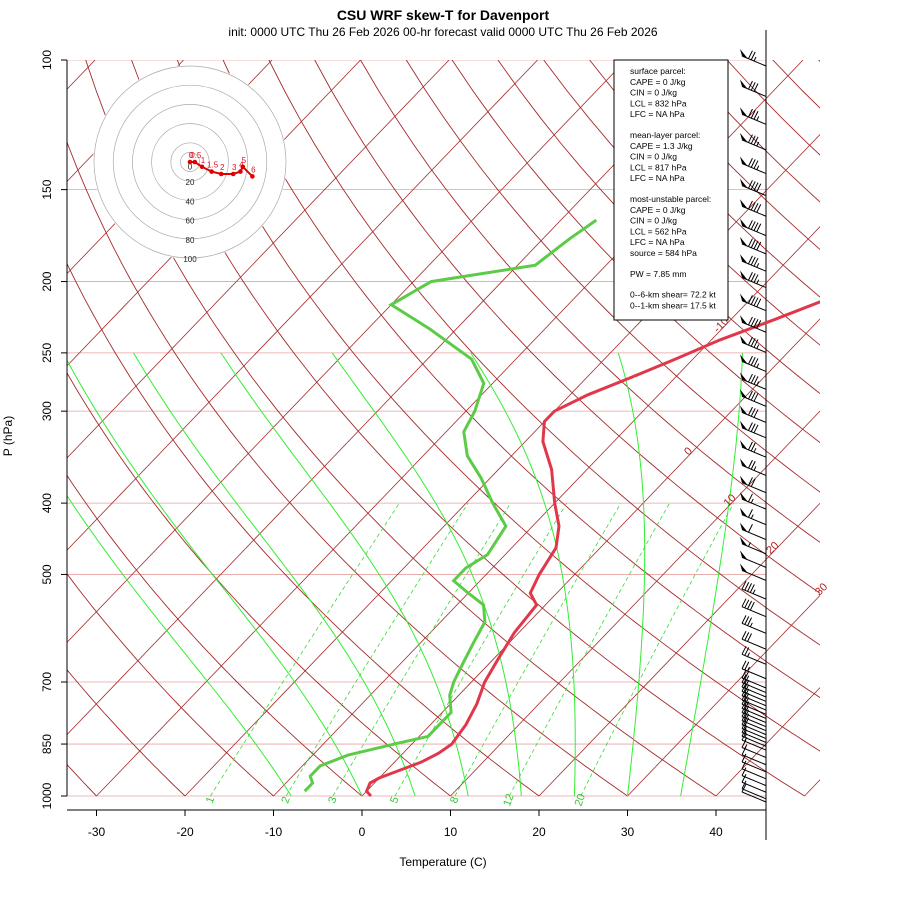  Describe the element at coordinates (47, 411) in the screenshot. I see `y-tick-label: 300` at that location.